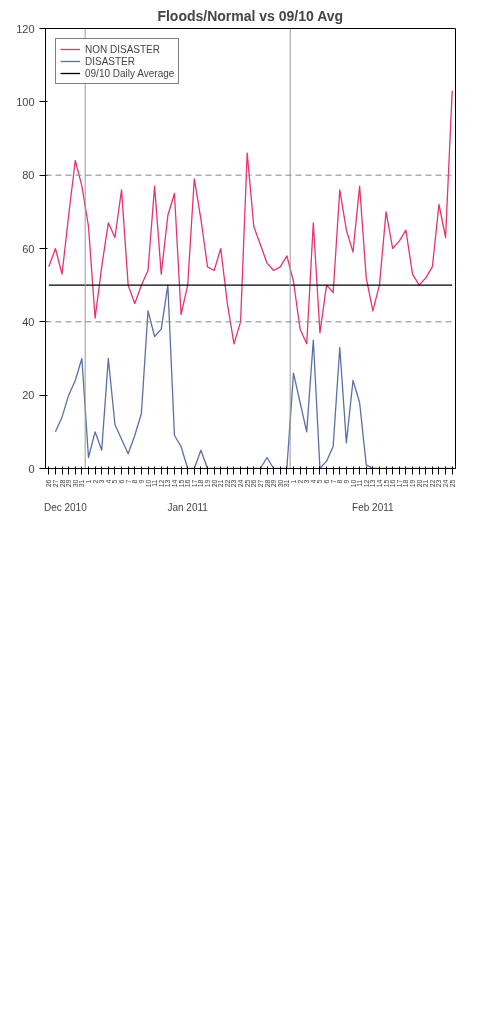  I want to click on text: Feb 2011, so click(373, 507).